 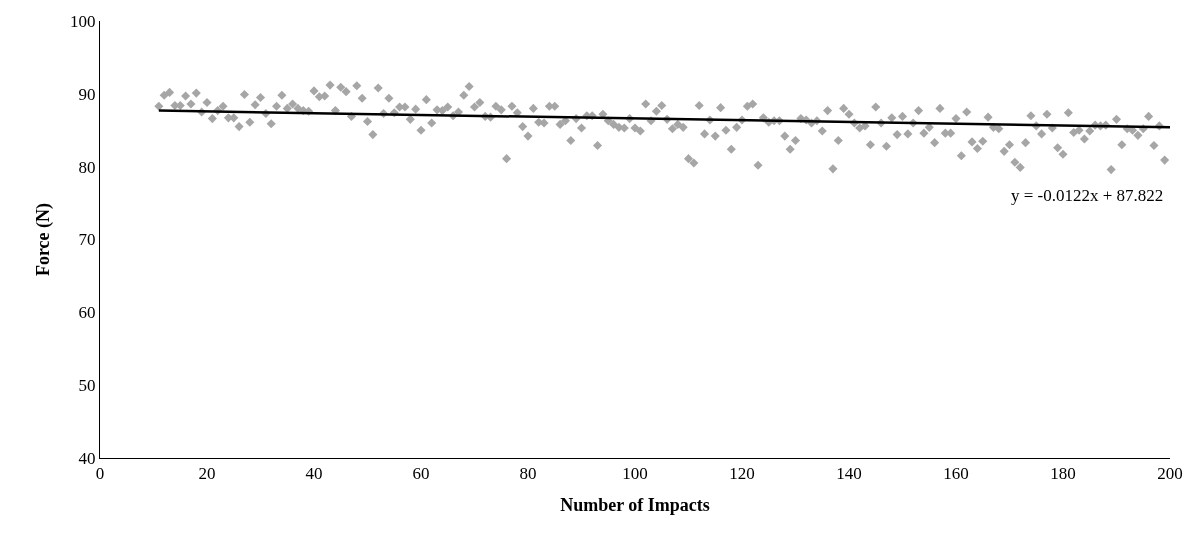 I want to click on y-tick-label: 60, so click(x=87, y=313).